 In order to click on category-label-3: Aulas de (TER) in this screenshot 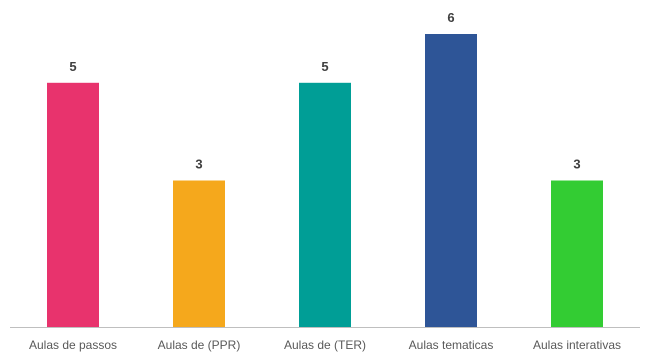, I will do `click(325, 345)`.